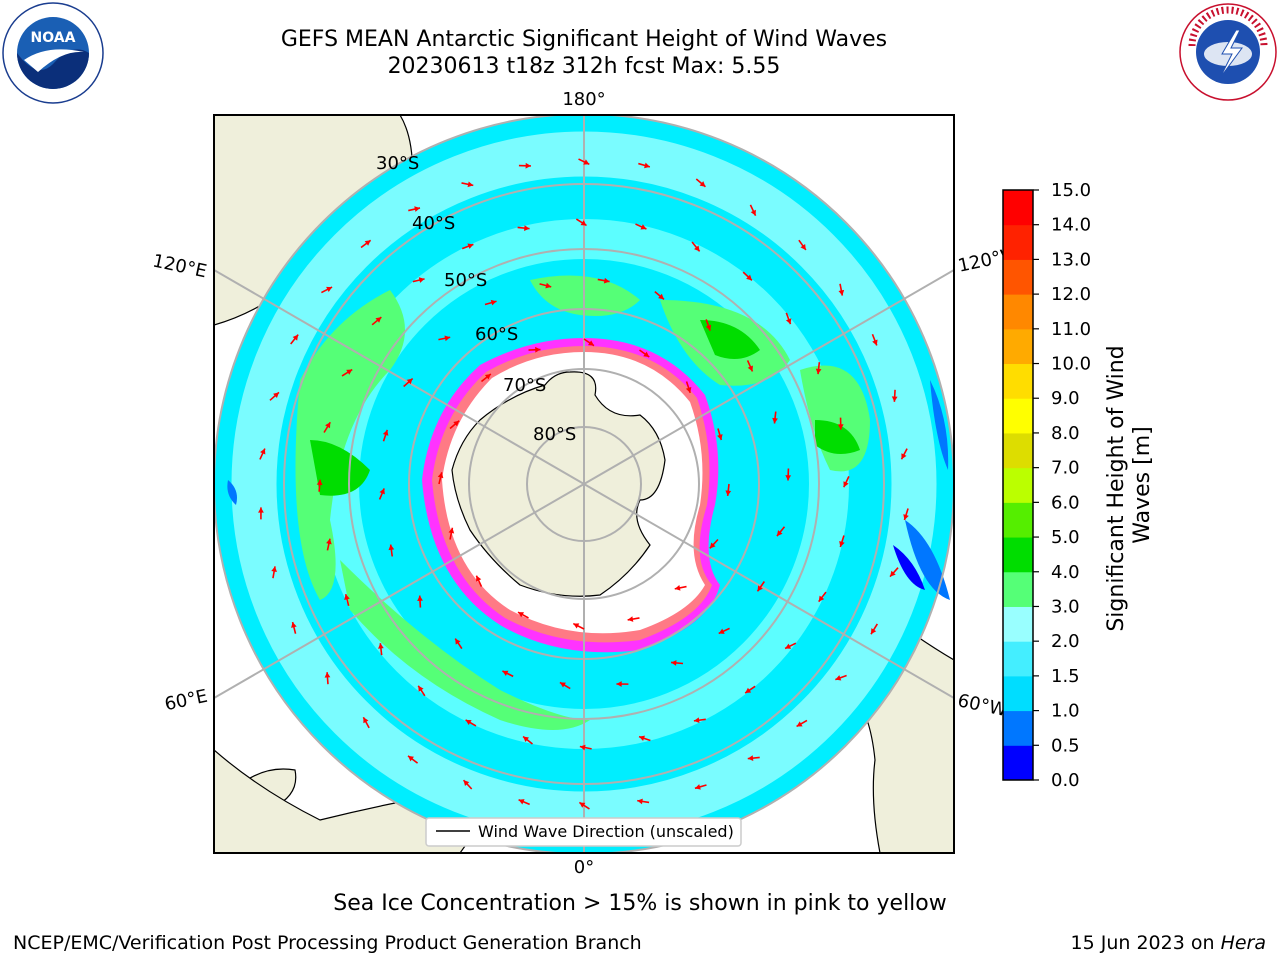 The width and height of the screenshot is (1280, 960). Describe the element at coordinates (768, 377) in the screenshot. I see `meridian-120w` at that location.